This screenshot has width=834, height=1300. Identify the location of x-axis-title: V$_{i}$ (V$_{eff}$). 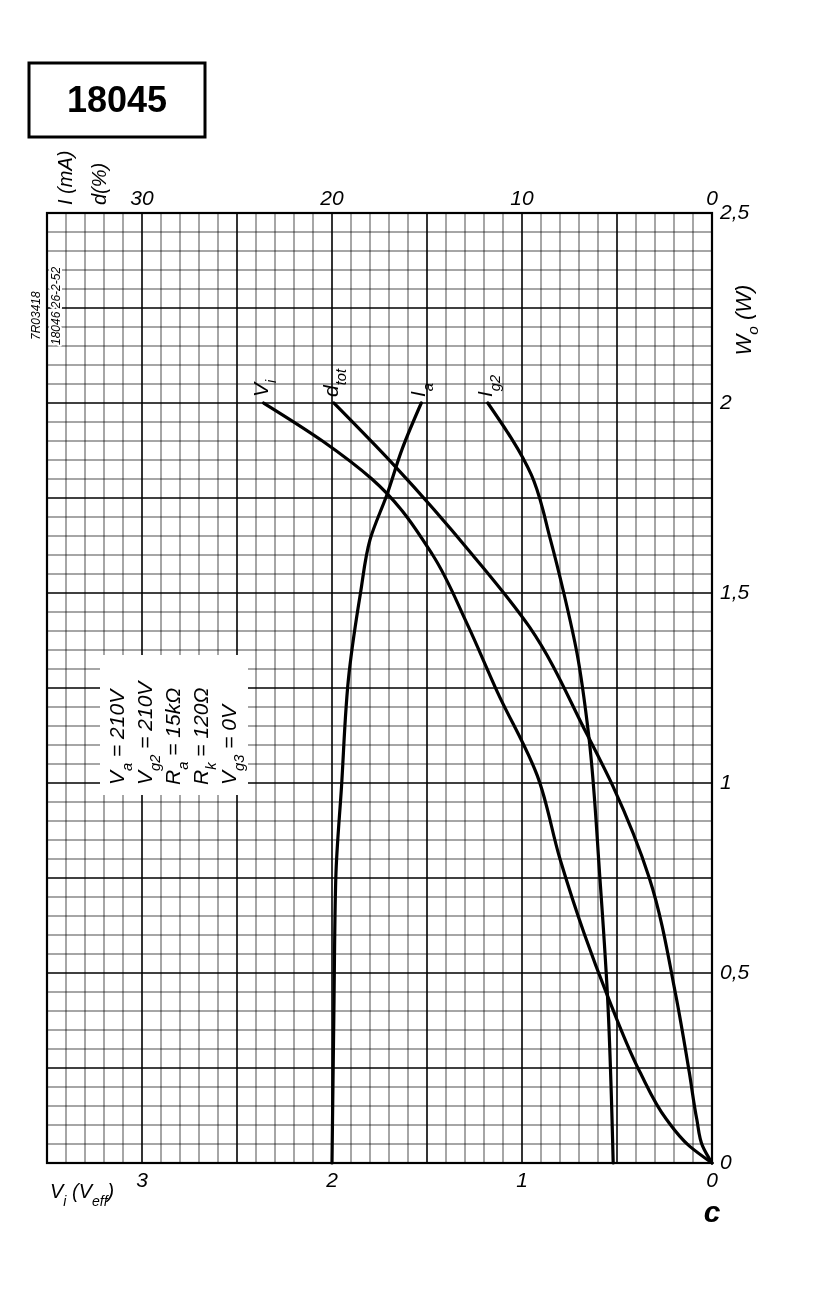
(82, 1194).